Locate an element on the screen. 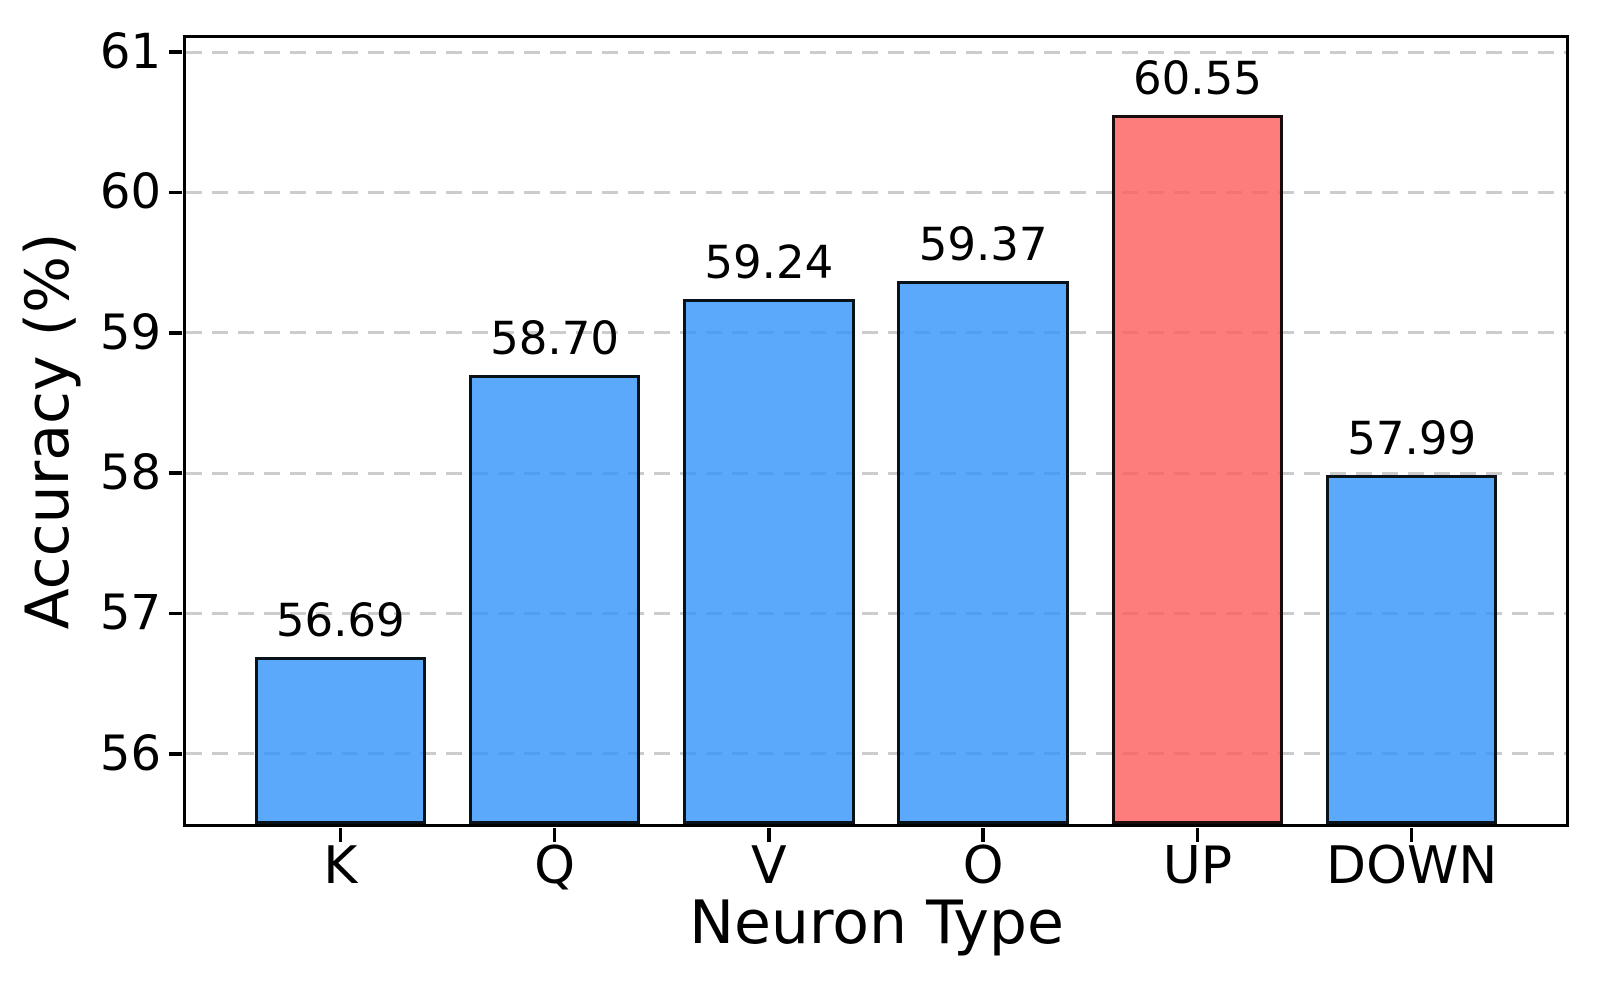  bar-down is located at coordinates (1412, 649).